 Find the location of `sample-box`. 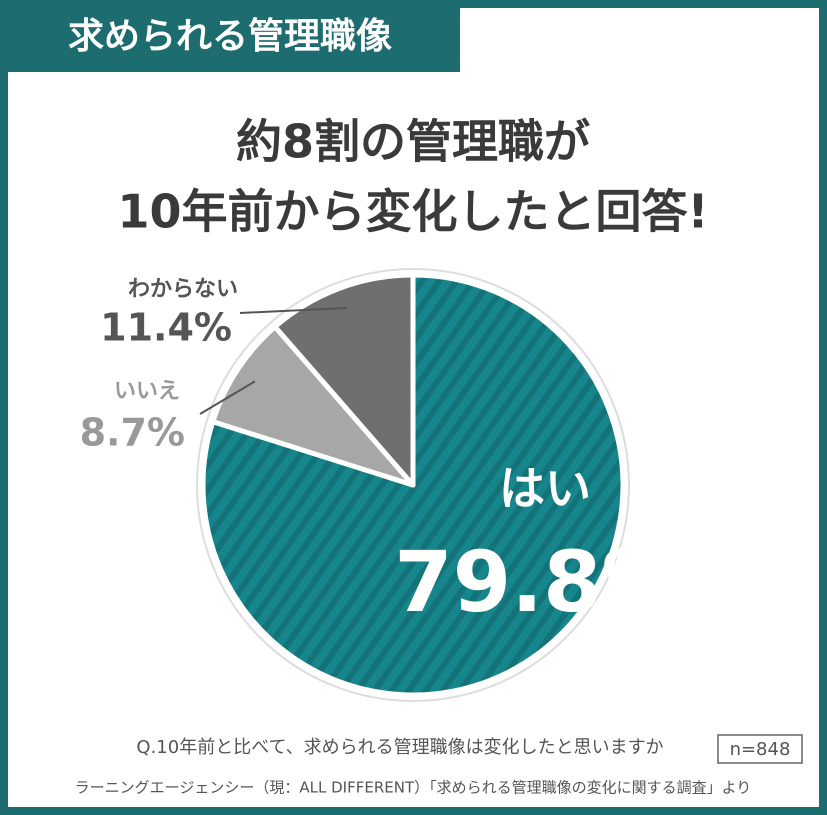

sample-box is located at coordinates (760, 749).